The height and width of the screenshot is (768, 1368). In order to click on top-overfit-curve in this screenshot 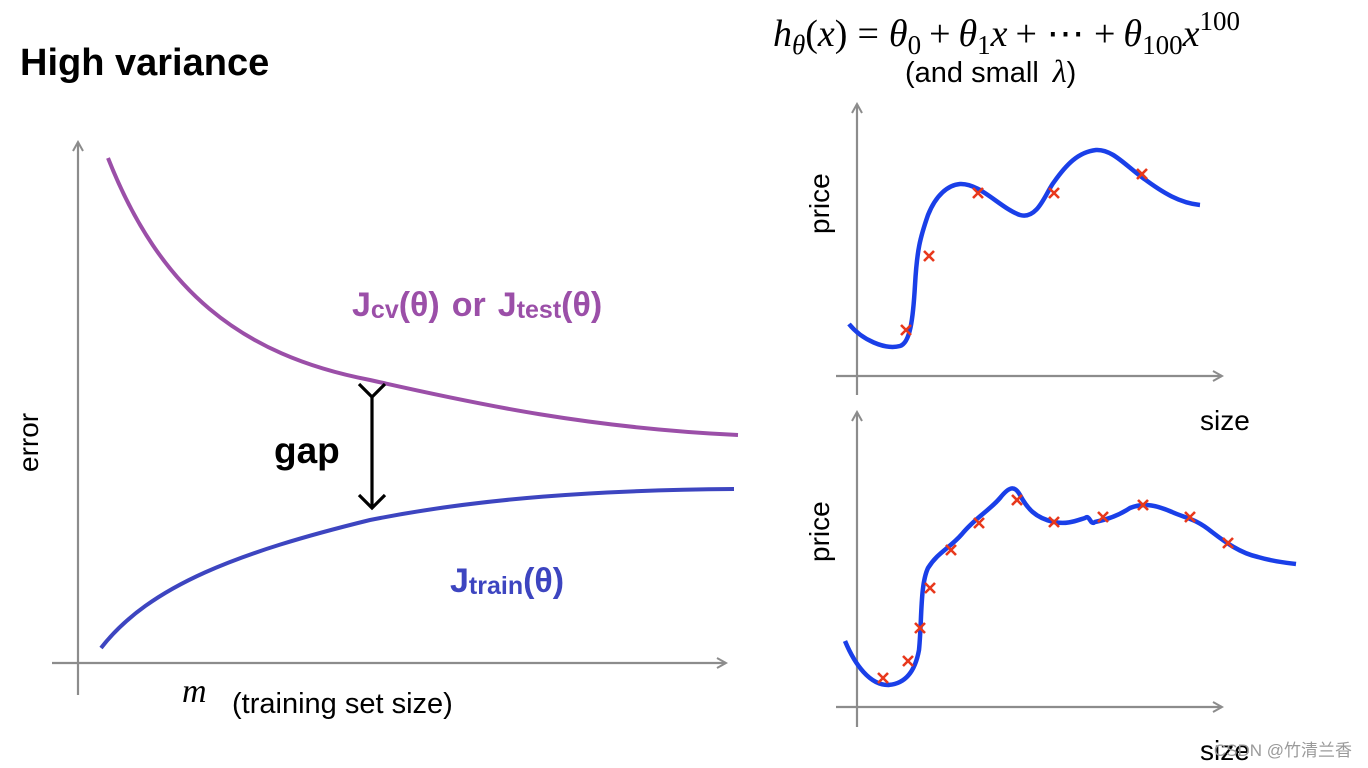, I will do `click(1024, 248)`.